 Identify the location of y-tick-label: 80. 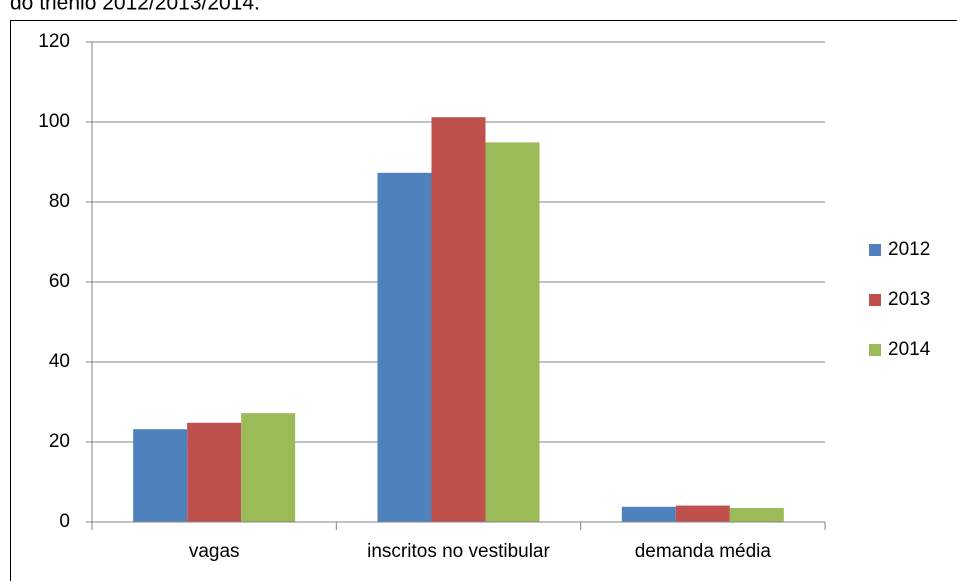
(59, 201).